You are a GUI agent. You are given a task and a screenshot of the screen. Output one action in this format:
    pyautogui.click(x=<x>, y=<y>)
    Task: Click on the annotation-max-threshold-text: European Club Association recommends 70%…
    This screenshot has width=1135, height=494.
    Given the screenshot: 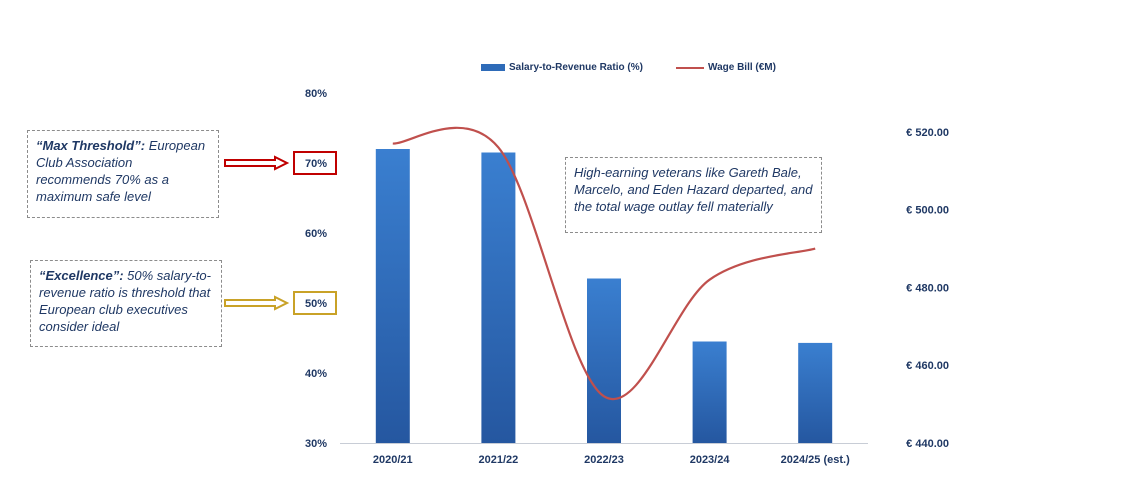 What is the action you would take?
    pyautogui.click(x=121, y=171)
    